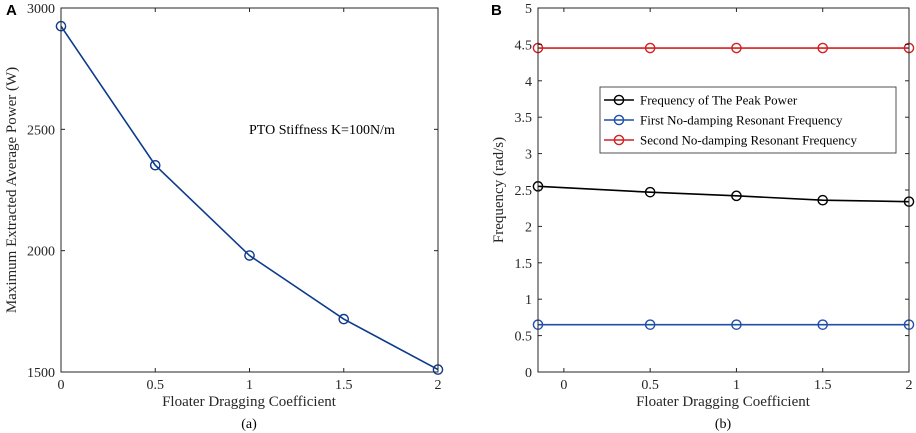 The image size is (916, 433). I want to click on panel-b-caption: (b), so click(723, 424).